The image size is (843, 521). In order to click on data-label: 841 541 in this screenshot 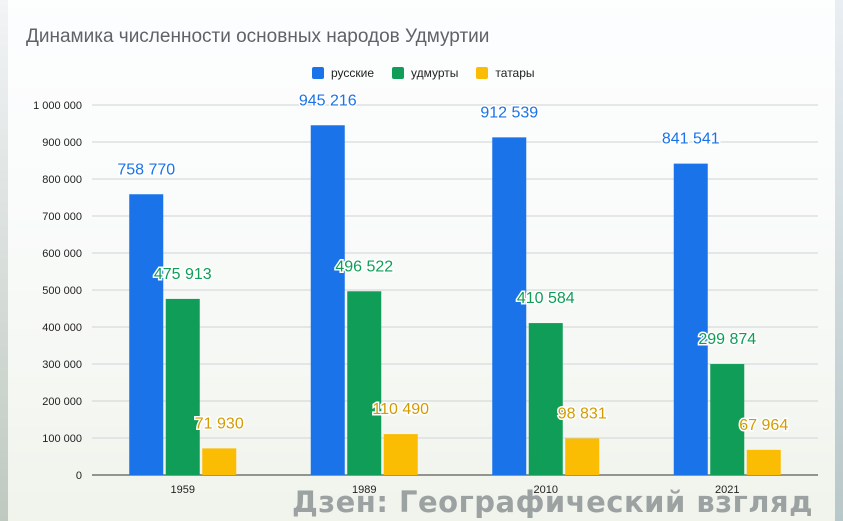, I will do `click(691, 139)`.